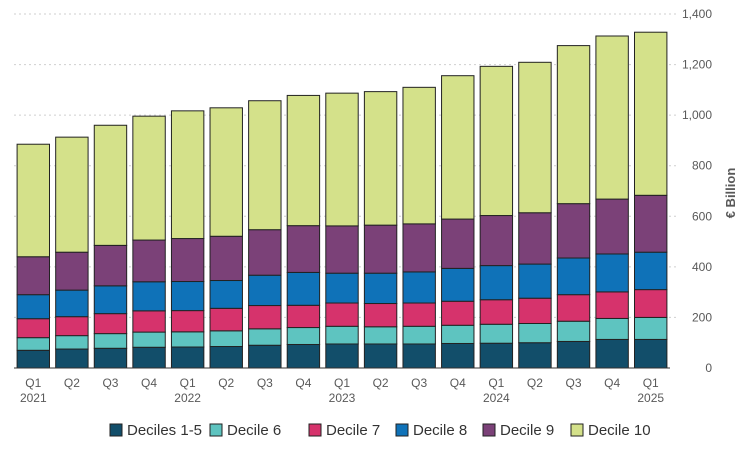 This screenshot has height=449, width=755. What do you see at coordinates (496, 398) in the screenshot?
I see `x-tick-year: 2024` at bounding box center [496, 398].